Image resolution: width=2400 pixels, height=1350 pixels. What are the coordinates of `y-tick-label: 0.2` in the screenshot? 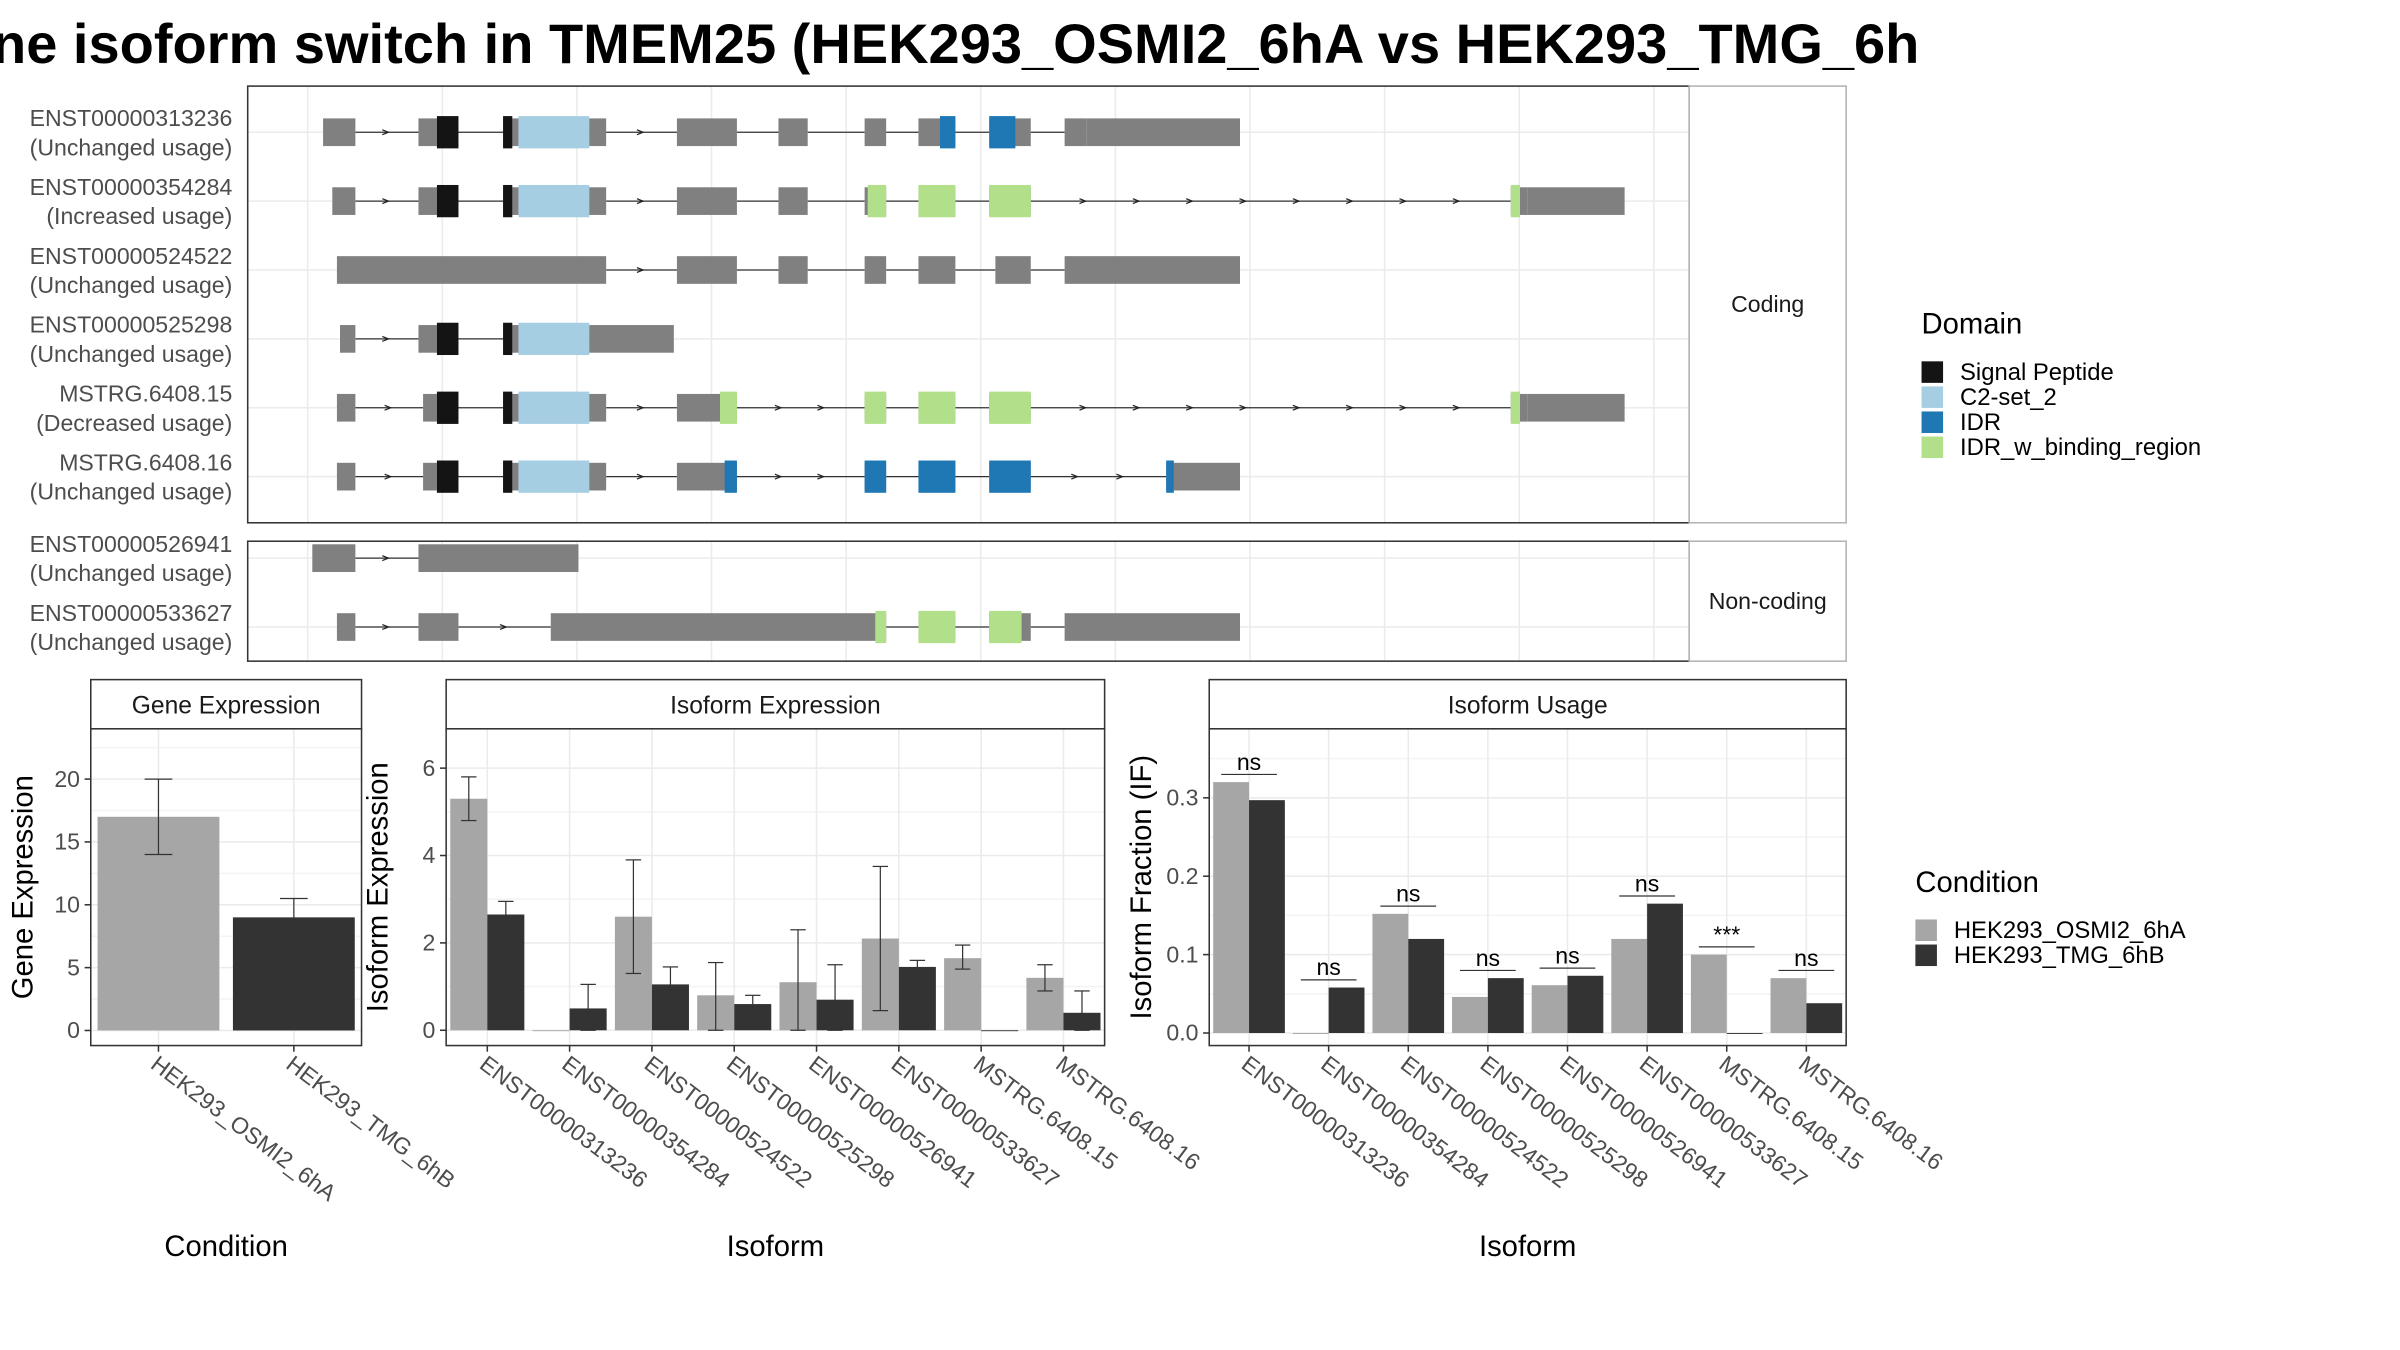 It's located at (1182, 876).